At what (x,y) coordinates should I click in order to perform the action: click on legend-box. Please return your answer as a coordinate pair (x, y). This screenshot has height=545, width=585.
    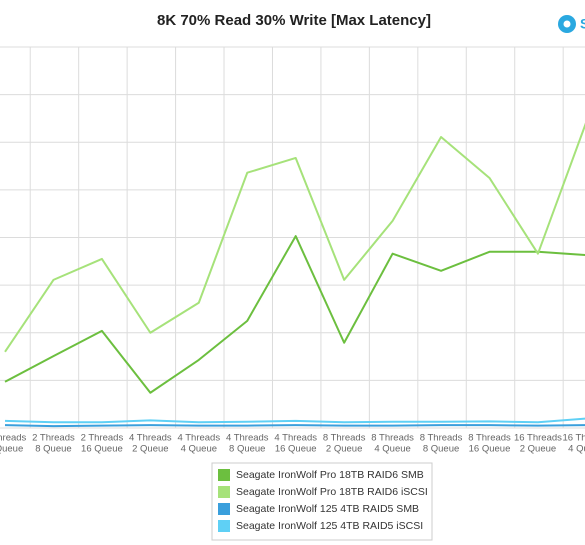
    Looking at the image, I should click on (322, 501).